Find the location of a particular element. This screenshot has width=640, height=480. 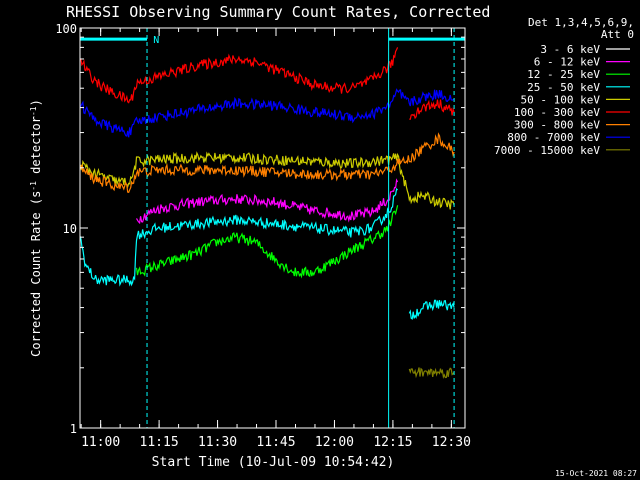

series-6-trace is located at coordinates (267, 162).